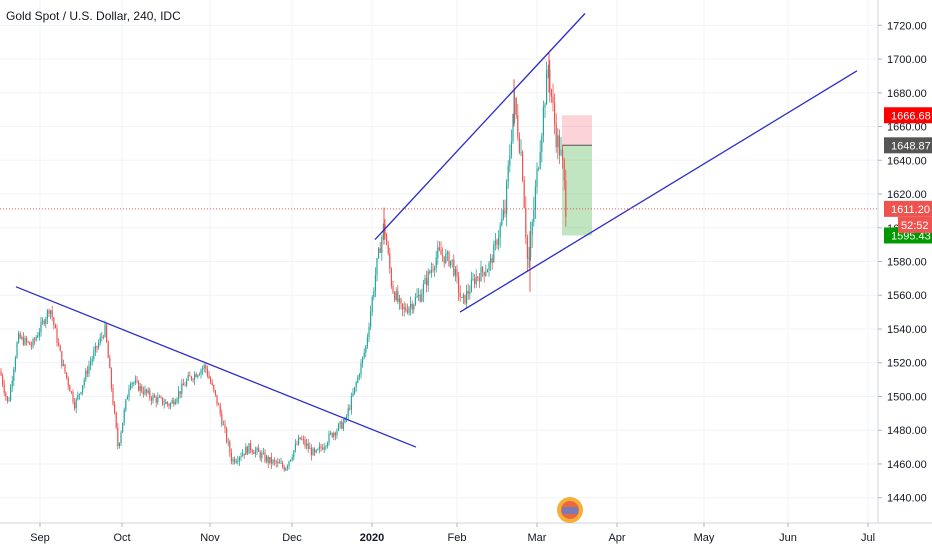 The width and height of the screenshot is (932, 550). I want to click on x-tick-label: Mar, so click(537, 538).